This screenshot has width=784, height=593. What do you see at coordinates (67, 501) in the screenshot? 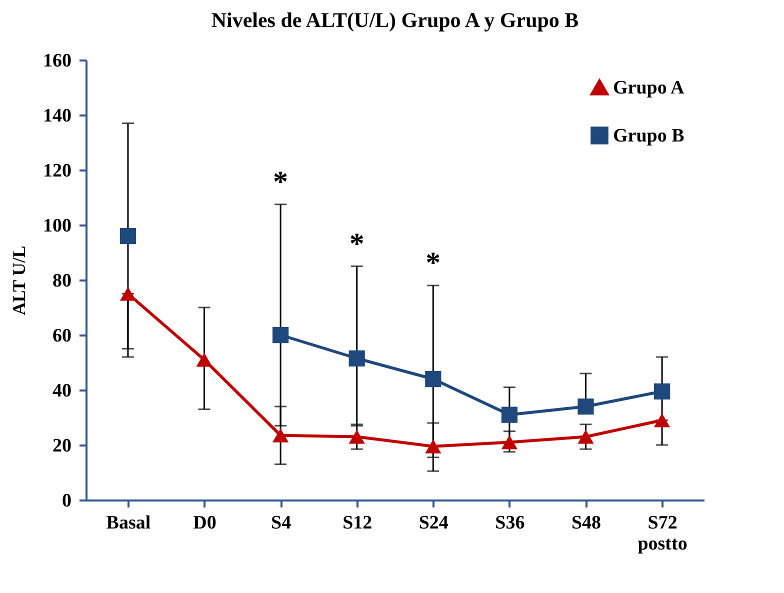
I see `y-tick-label: 0` at bounding box center [67, 501].